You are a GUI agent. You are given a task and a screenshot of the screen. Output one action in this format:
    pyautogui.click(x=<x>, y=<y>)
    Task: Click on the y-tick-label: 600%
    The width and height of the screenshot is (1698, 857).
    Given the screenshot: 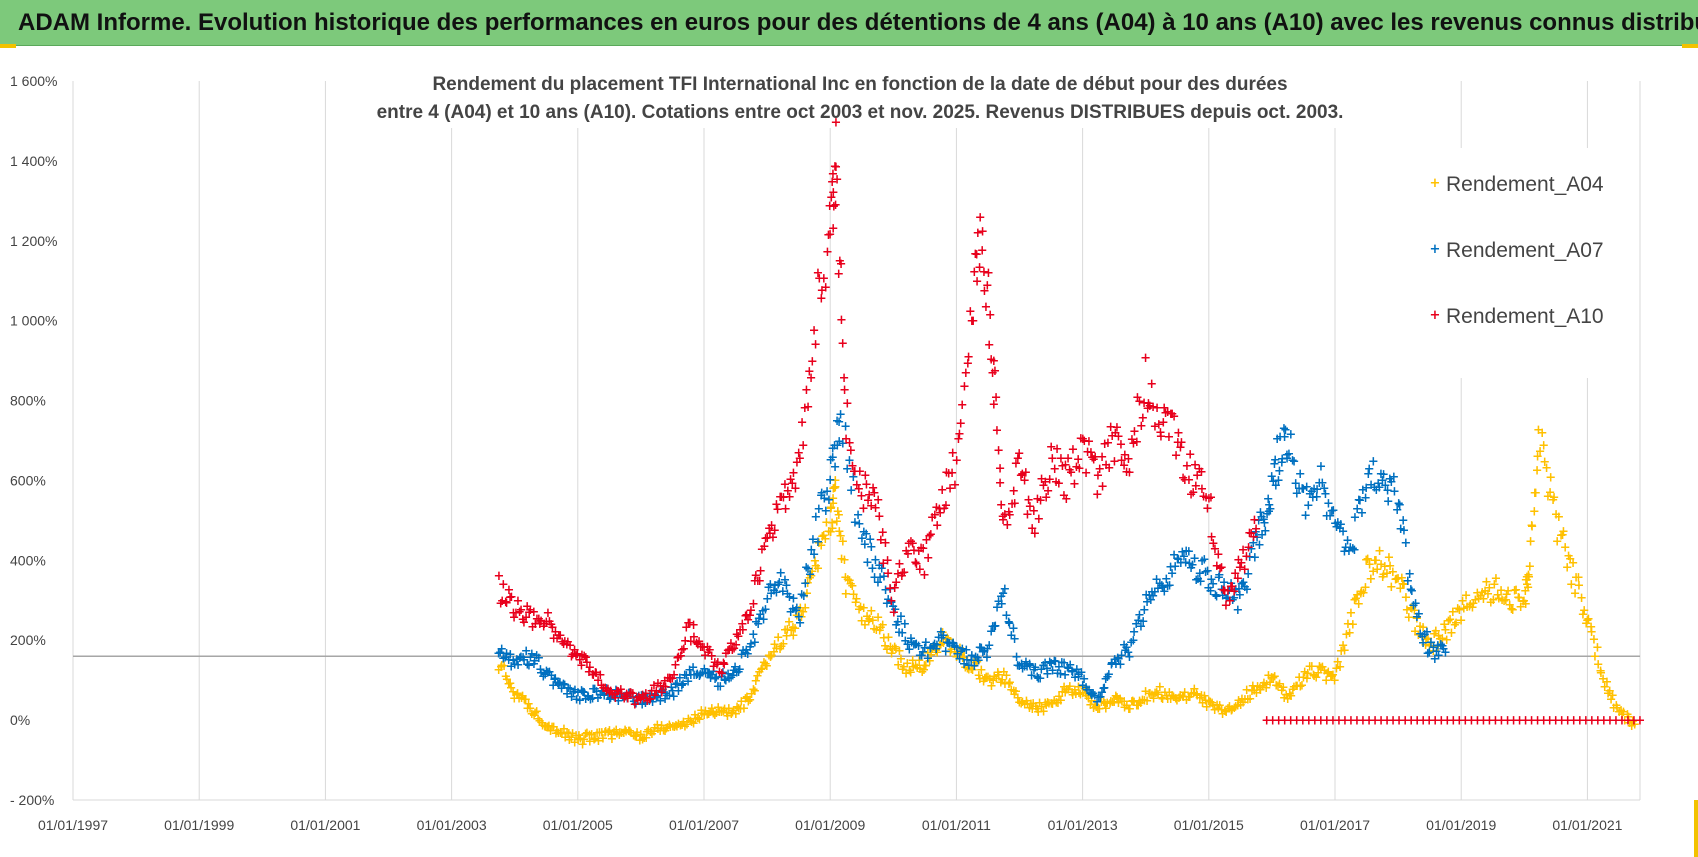 What is the action you would take?
    pyautogui.click(x=28, y=480)
    